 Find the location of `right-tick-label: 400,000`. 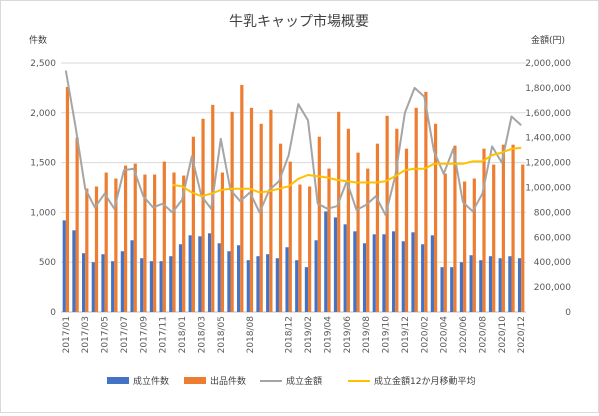

right-tick-label: 400,000 is located at coordinates (552, 263).